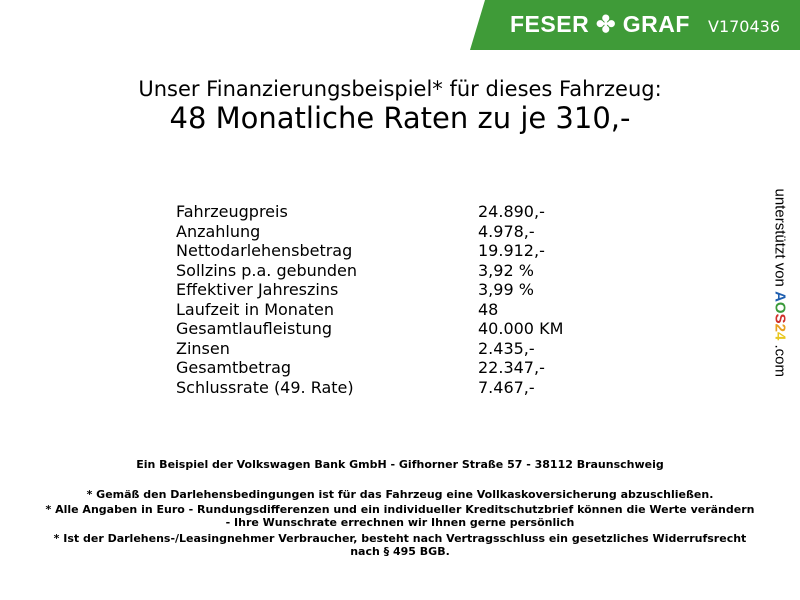  What do you see at coordinates (369, 212) in the screenshot?
I see `table-row: Fahrzeugpreis 24.890,-` at bounding box center [369, 212].